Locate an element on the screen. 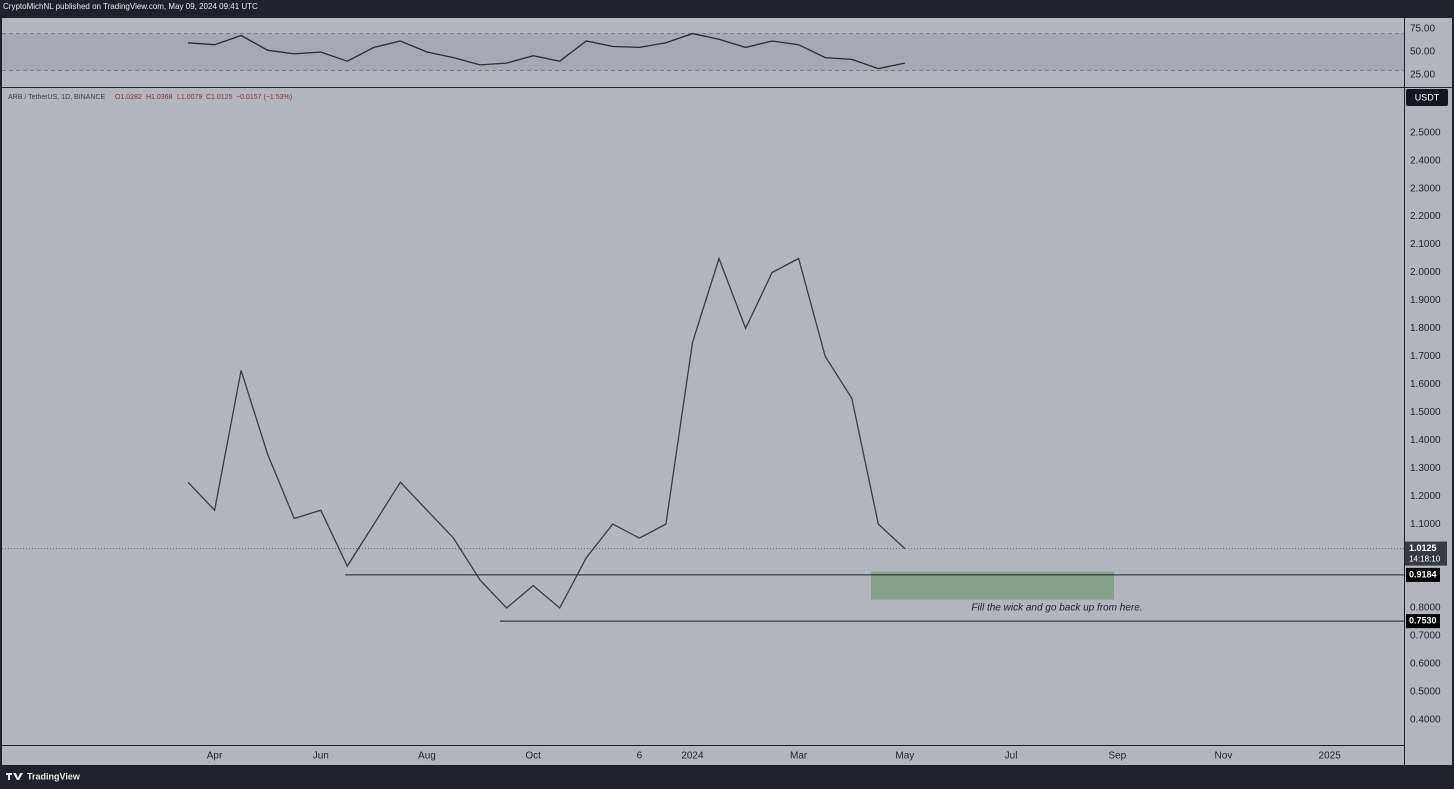 This screenshot has height=789, width=1454. y-tick-label: 2.0000 is located at coordinates (1425, 272).